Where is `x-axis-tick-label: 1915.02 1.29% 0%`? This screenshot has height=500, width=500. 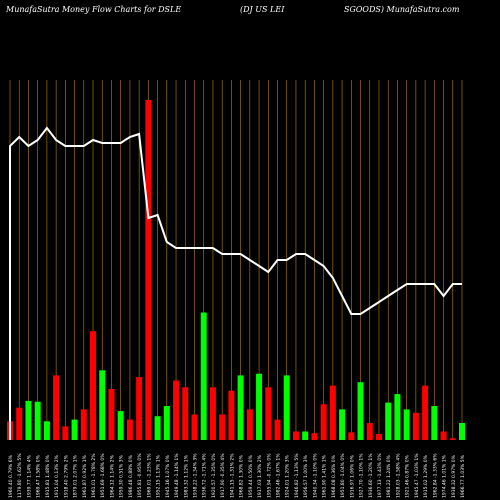 x-axis-tick-label: 1915.02 1.29% 0% is located at coordinates (426, 476).